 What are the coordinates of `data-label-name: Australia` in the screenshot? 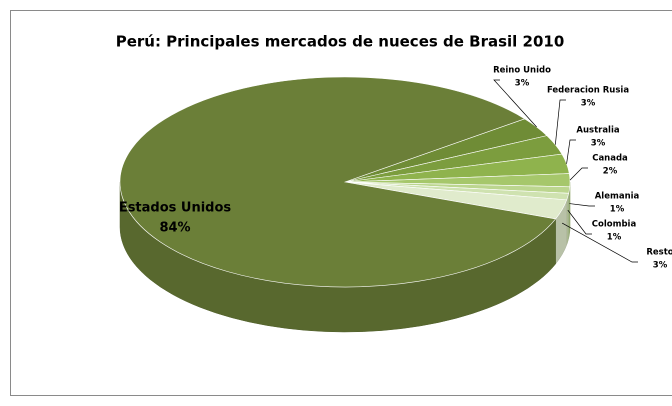 It's located at (598, 131).